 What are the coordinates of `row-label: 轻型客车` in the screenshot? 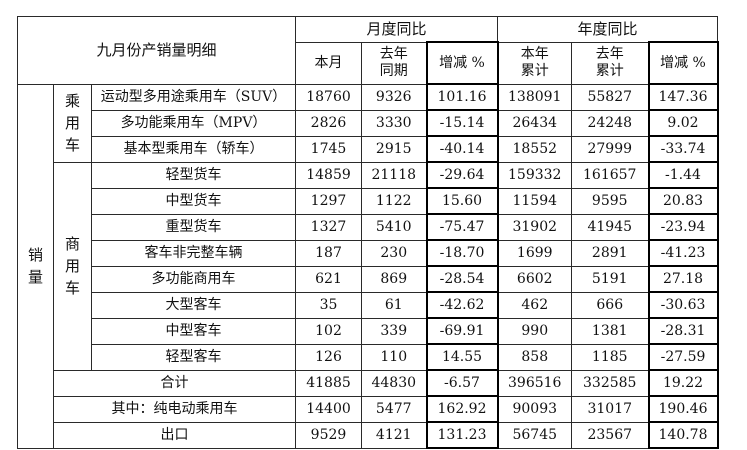 It's located at (193, 357).